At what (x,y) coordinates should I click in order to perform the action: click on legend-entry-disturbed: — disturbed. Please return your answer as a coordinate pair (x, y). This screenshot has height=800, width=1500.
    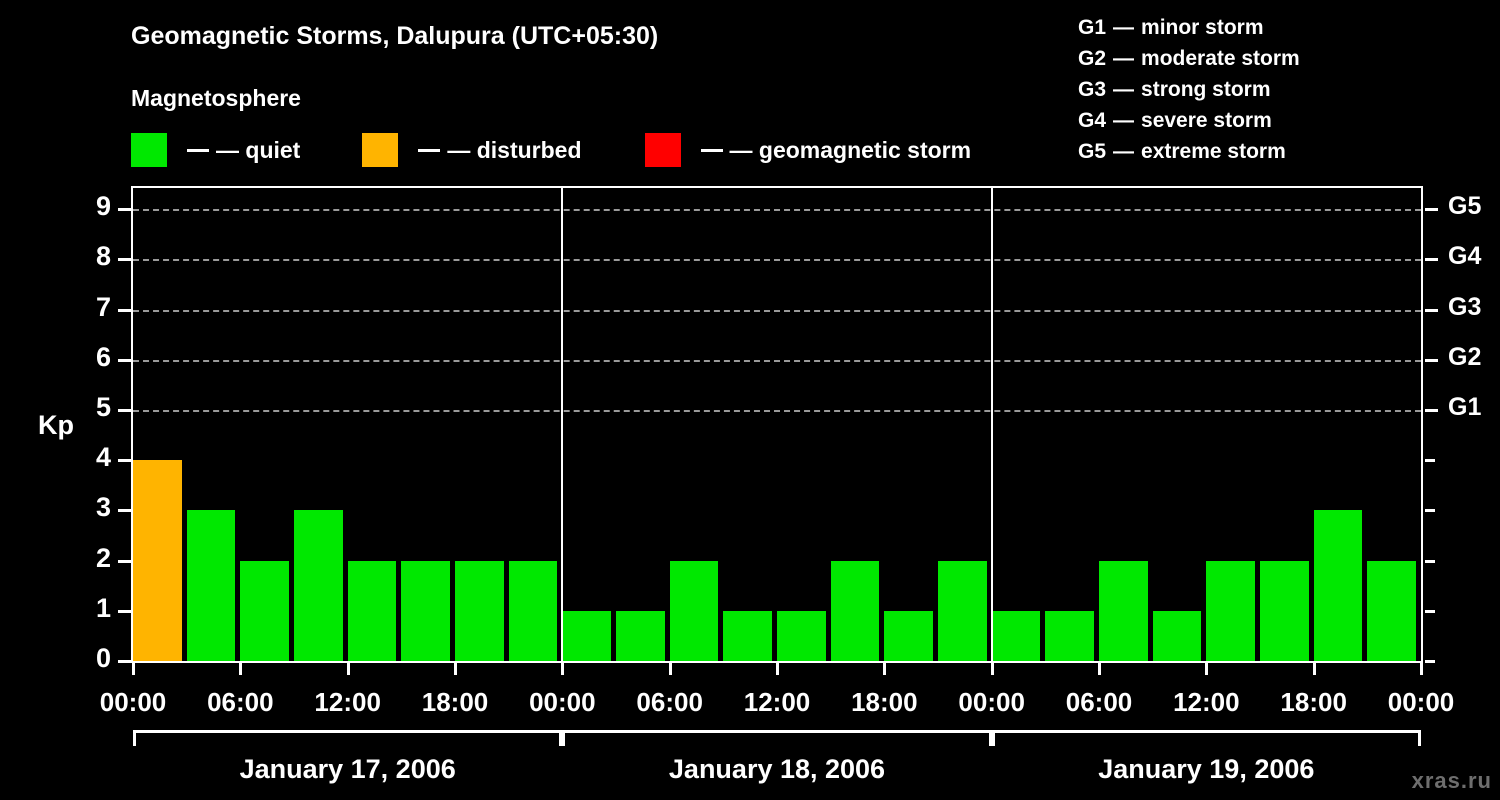
    Looking at the image, I should click on (472, 150).